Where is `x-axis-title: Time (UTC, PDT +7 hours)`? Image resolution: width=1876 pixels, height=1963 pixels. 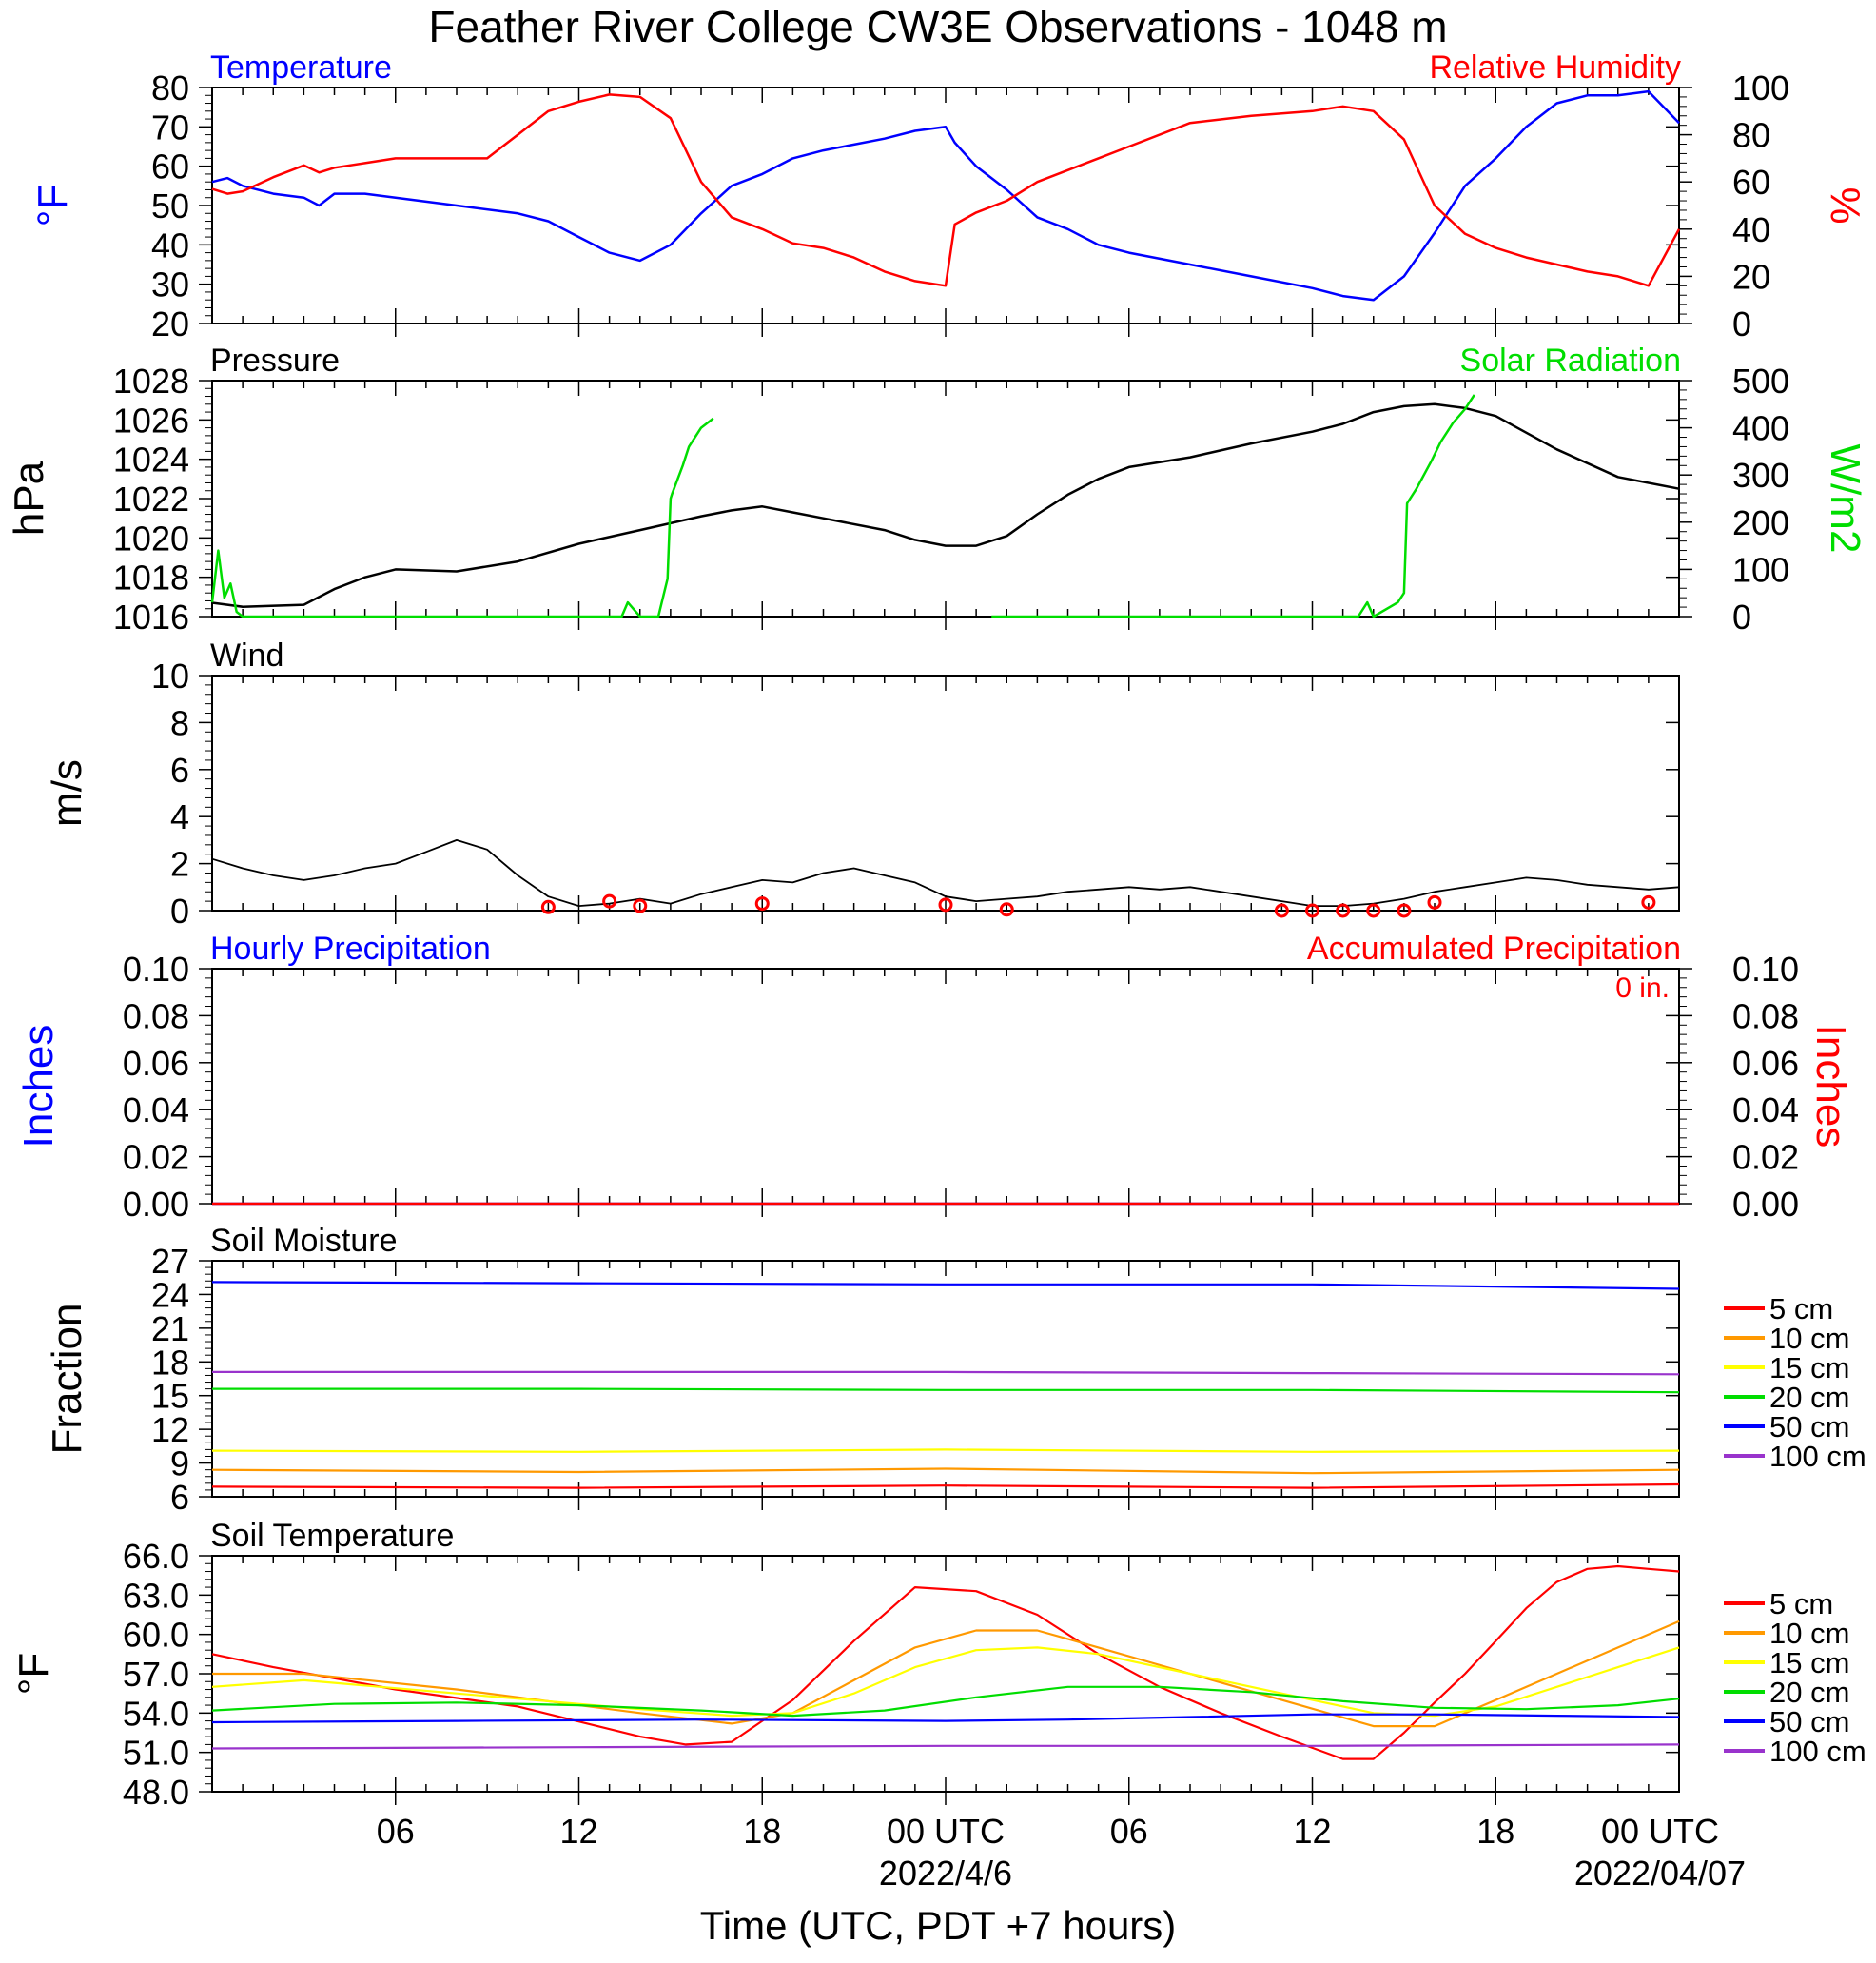 x-axis-title: Time (UTC, PDT +7 hours) is located at coordinates (938, 1925).